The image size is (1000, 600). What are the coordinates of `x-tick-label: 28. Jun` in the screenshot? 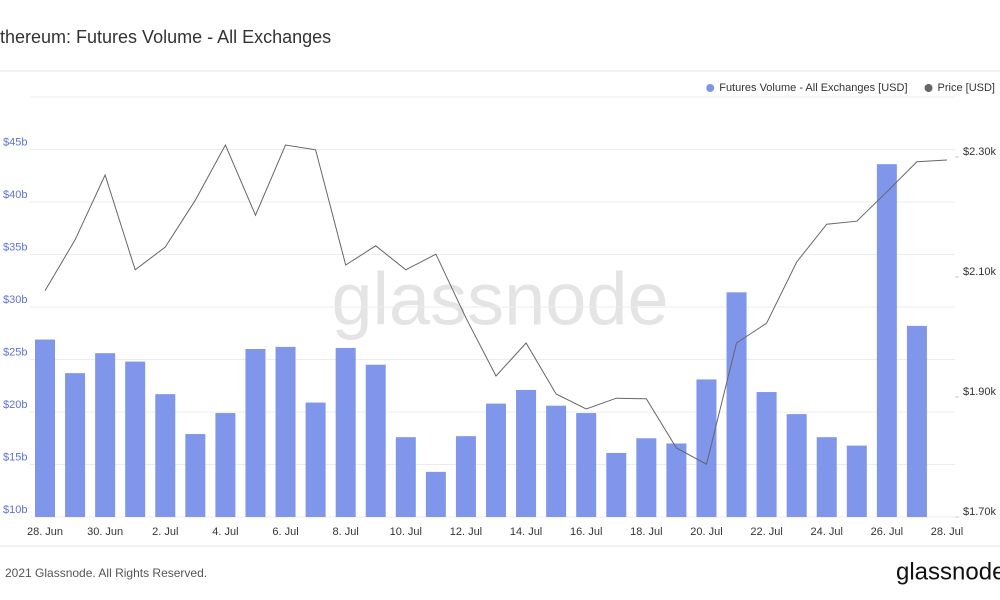 It's located at (45, 532).